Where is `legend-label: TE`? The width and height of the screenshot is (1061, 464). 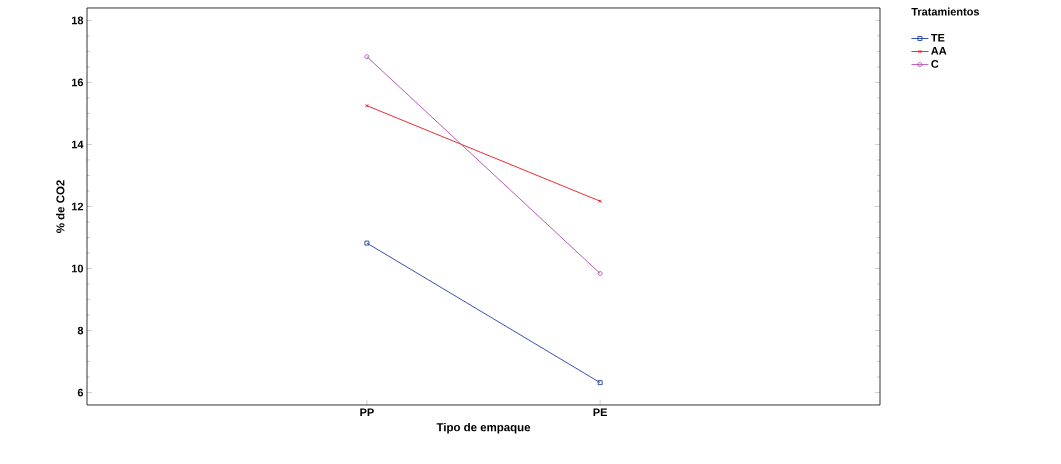
legend-label: TE is located at coordinates (937, 38).